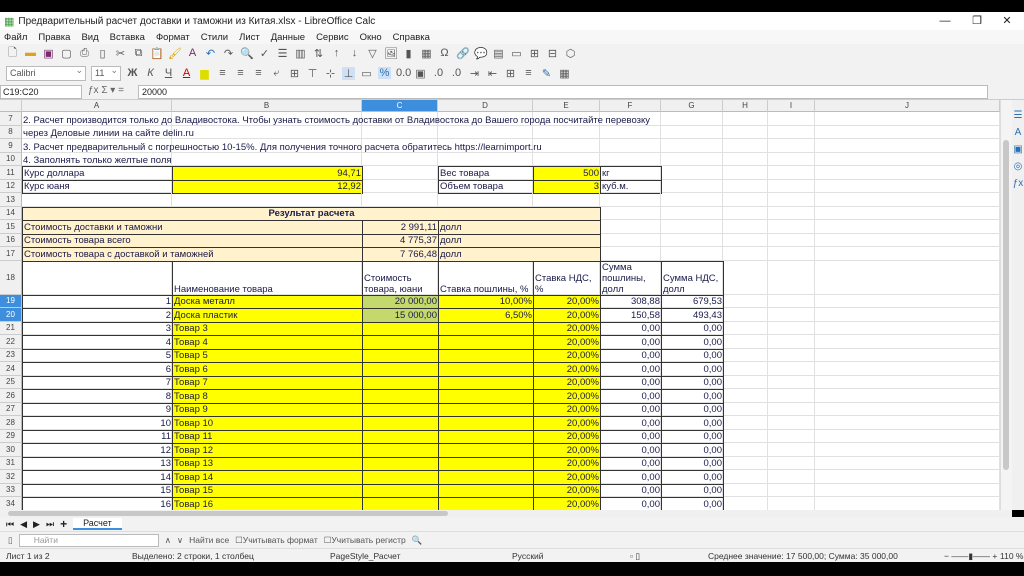 The width and height of the screenshot is (1024, 576). I want to click on menu-0: Файл, so click(16, 37).